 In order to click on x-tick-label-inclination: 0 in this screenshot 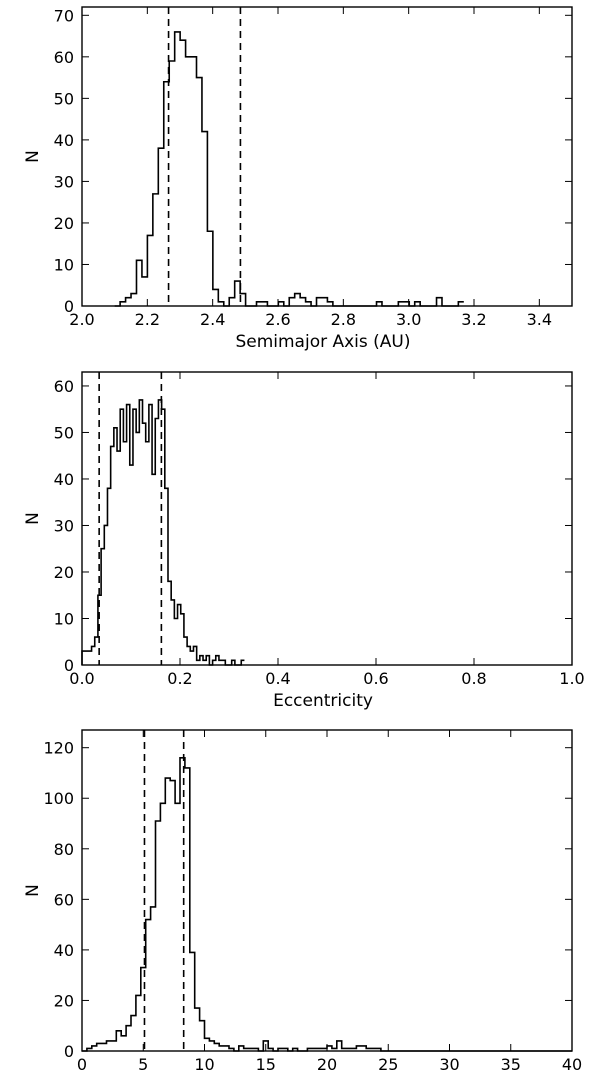, I will do `click(82, 1064)`.